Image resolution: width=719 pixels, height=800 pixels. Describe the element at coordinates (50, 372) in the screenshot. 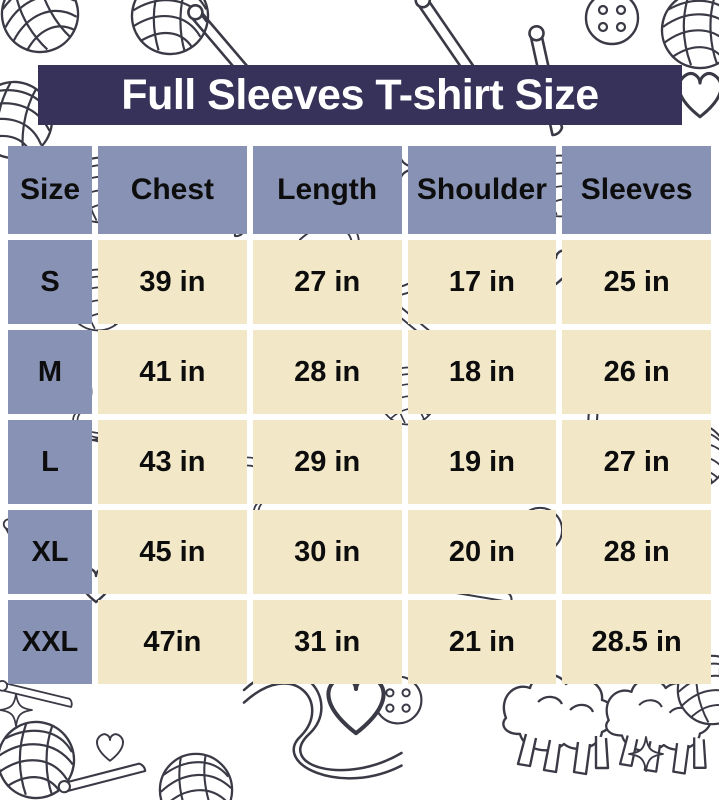

I see `size-label: M` at that location.